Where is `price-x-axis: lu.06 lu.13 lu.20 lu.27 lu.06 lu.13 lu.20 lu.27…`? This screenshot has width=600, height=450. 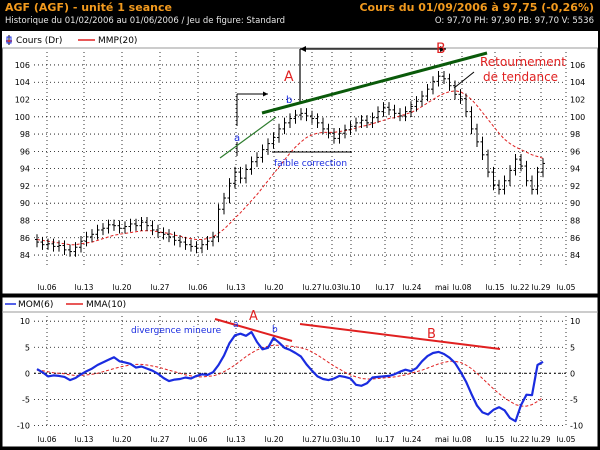 price-x-axis: lu.06 lu.13 lu.20 lu.27 lu.06 lu.13 lu.20 lu.27… is located at coordinates (307, 287).